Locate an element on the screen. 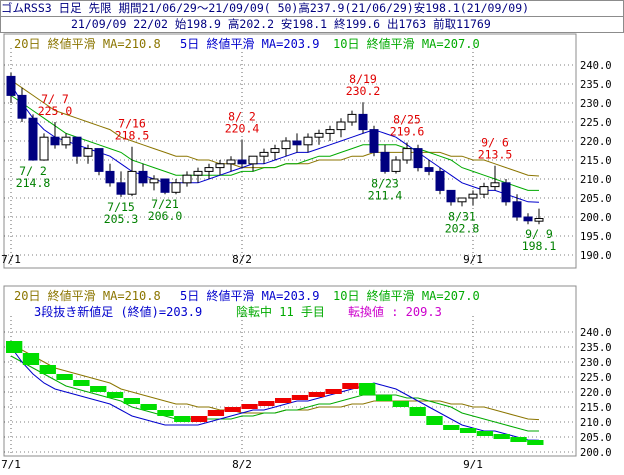 The height and width of the screenshot is (475, 624). legend-ma5-lower: 5日 終値平滑 MA=203.9 is located at coordinates (249, 295).